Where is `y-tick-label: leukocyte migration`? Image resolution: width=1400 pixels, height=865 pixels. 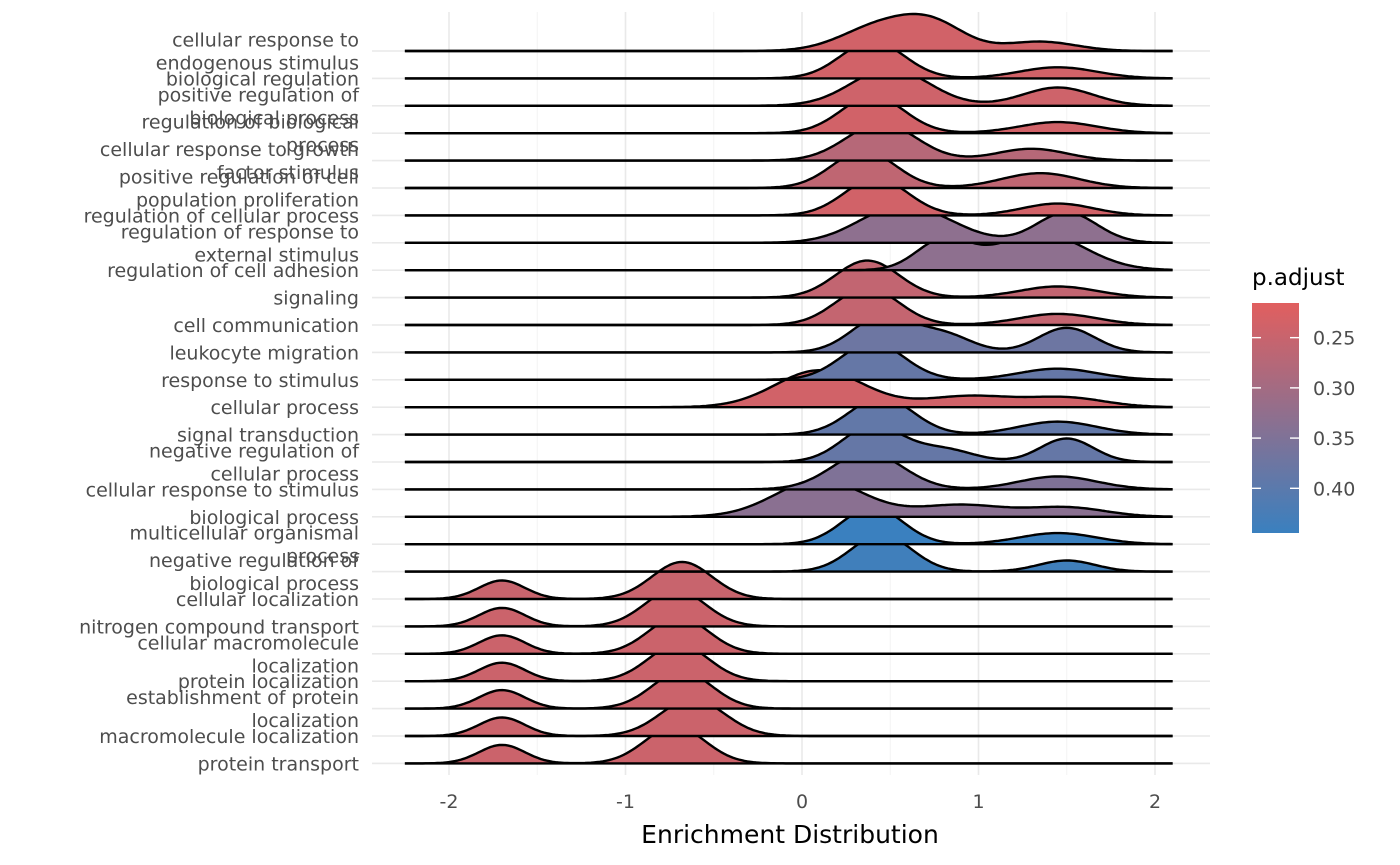
y-tick-label: leukocyte migration is located at coordinates (264, 353).